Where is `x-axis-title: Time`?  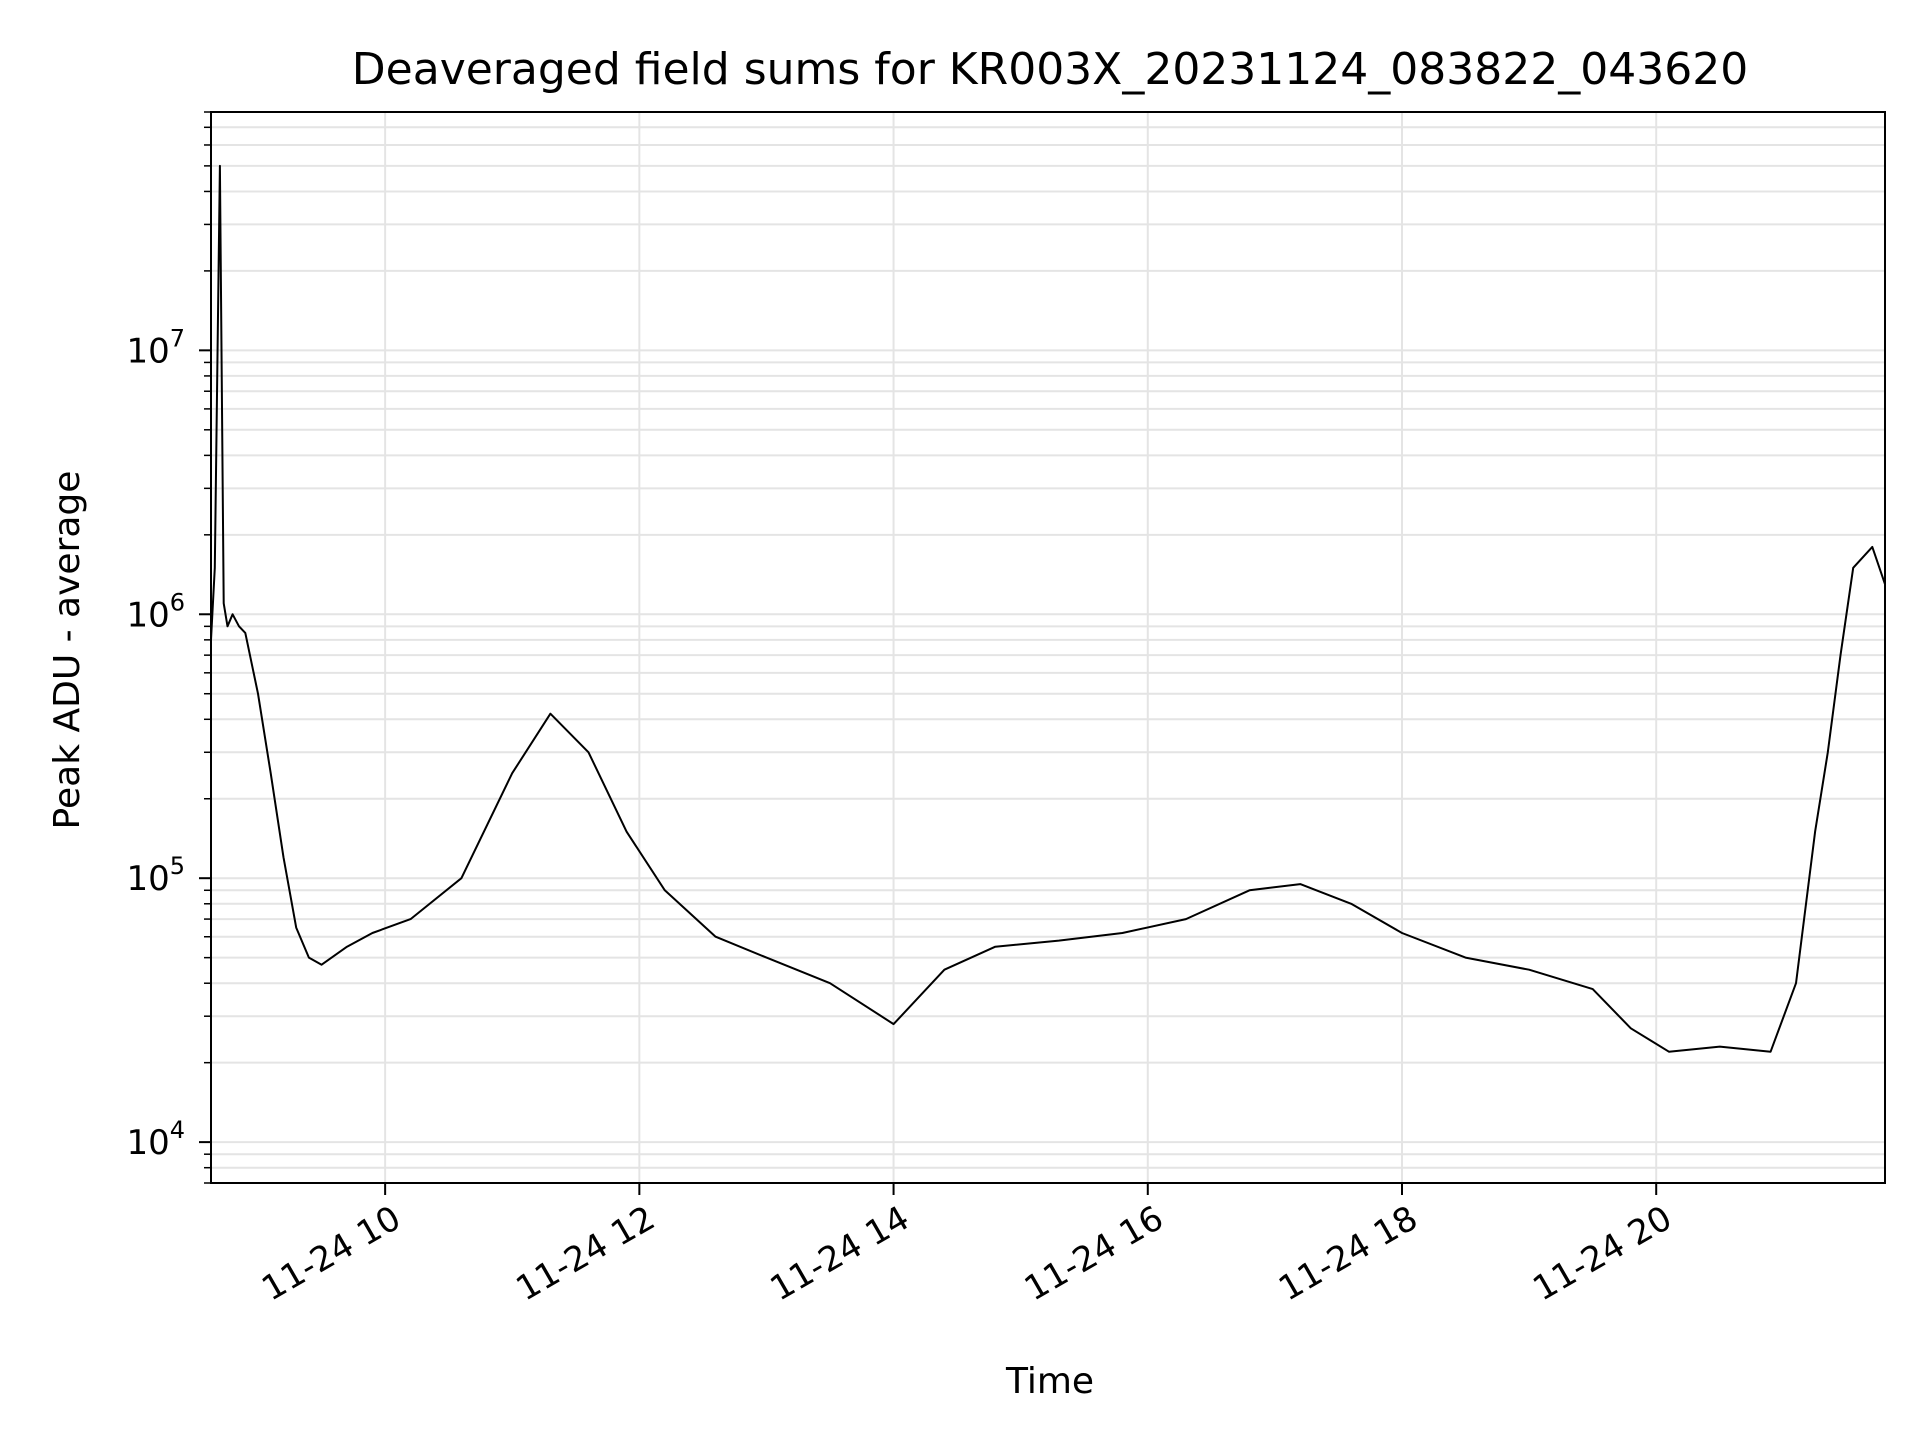
x-axis-title: Time is located at coordinates (1049, 1381).